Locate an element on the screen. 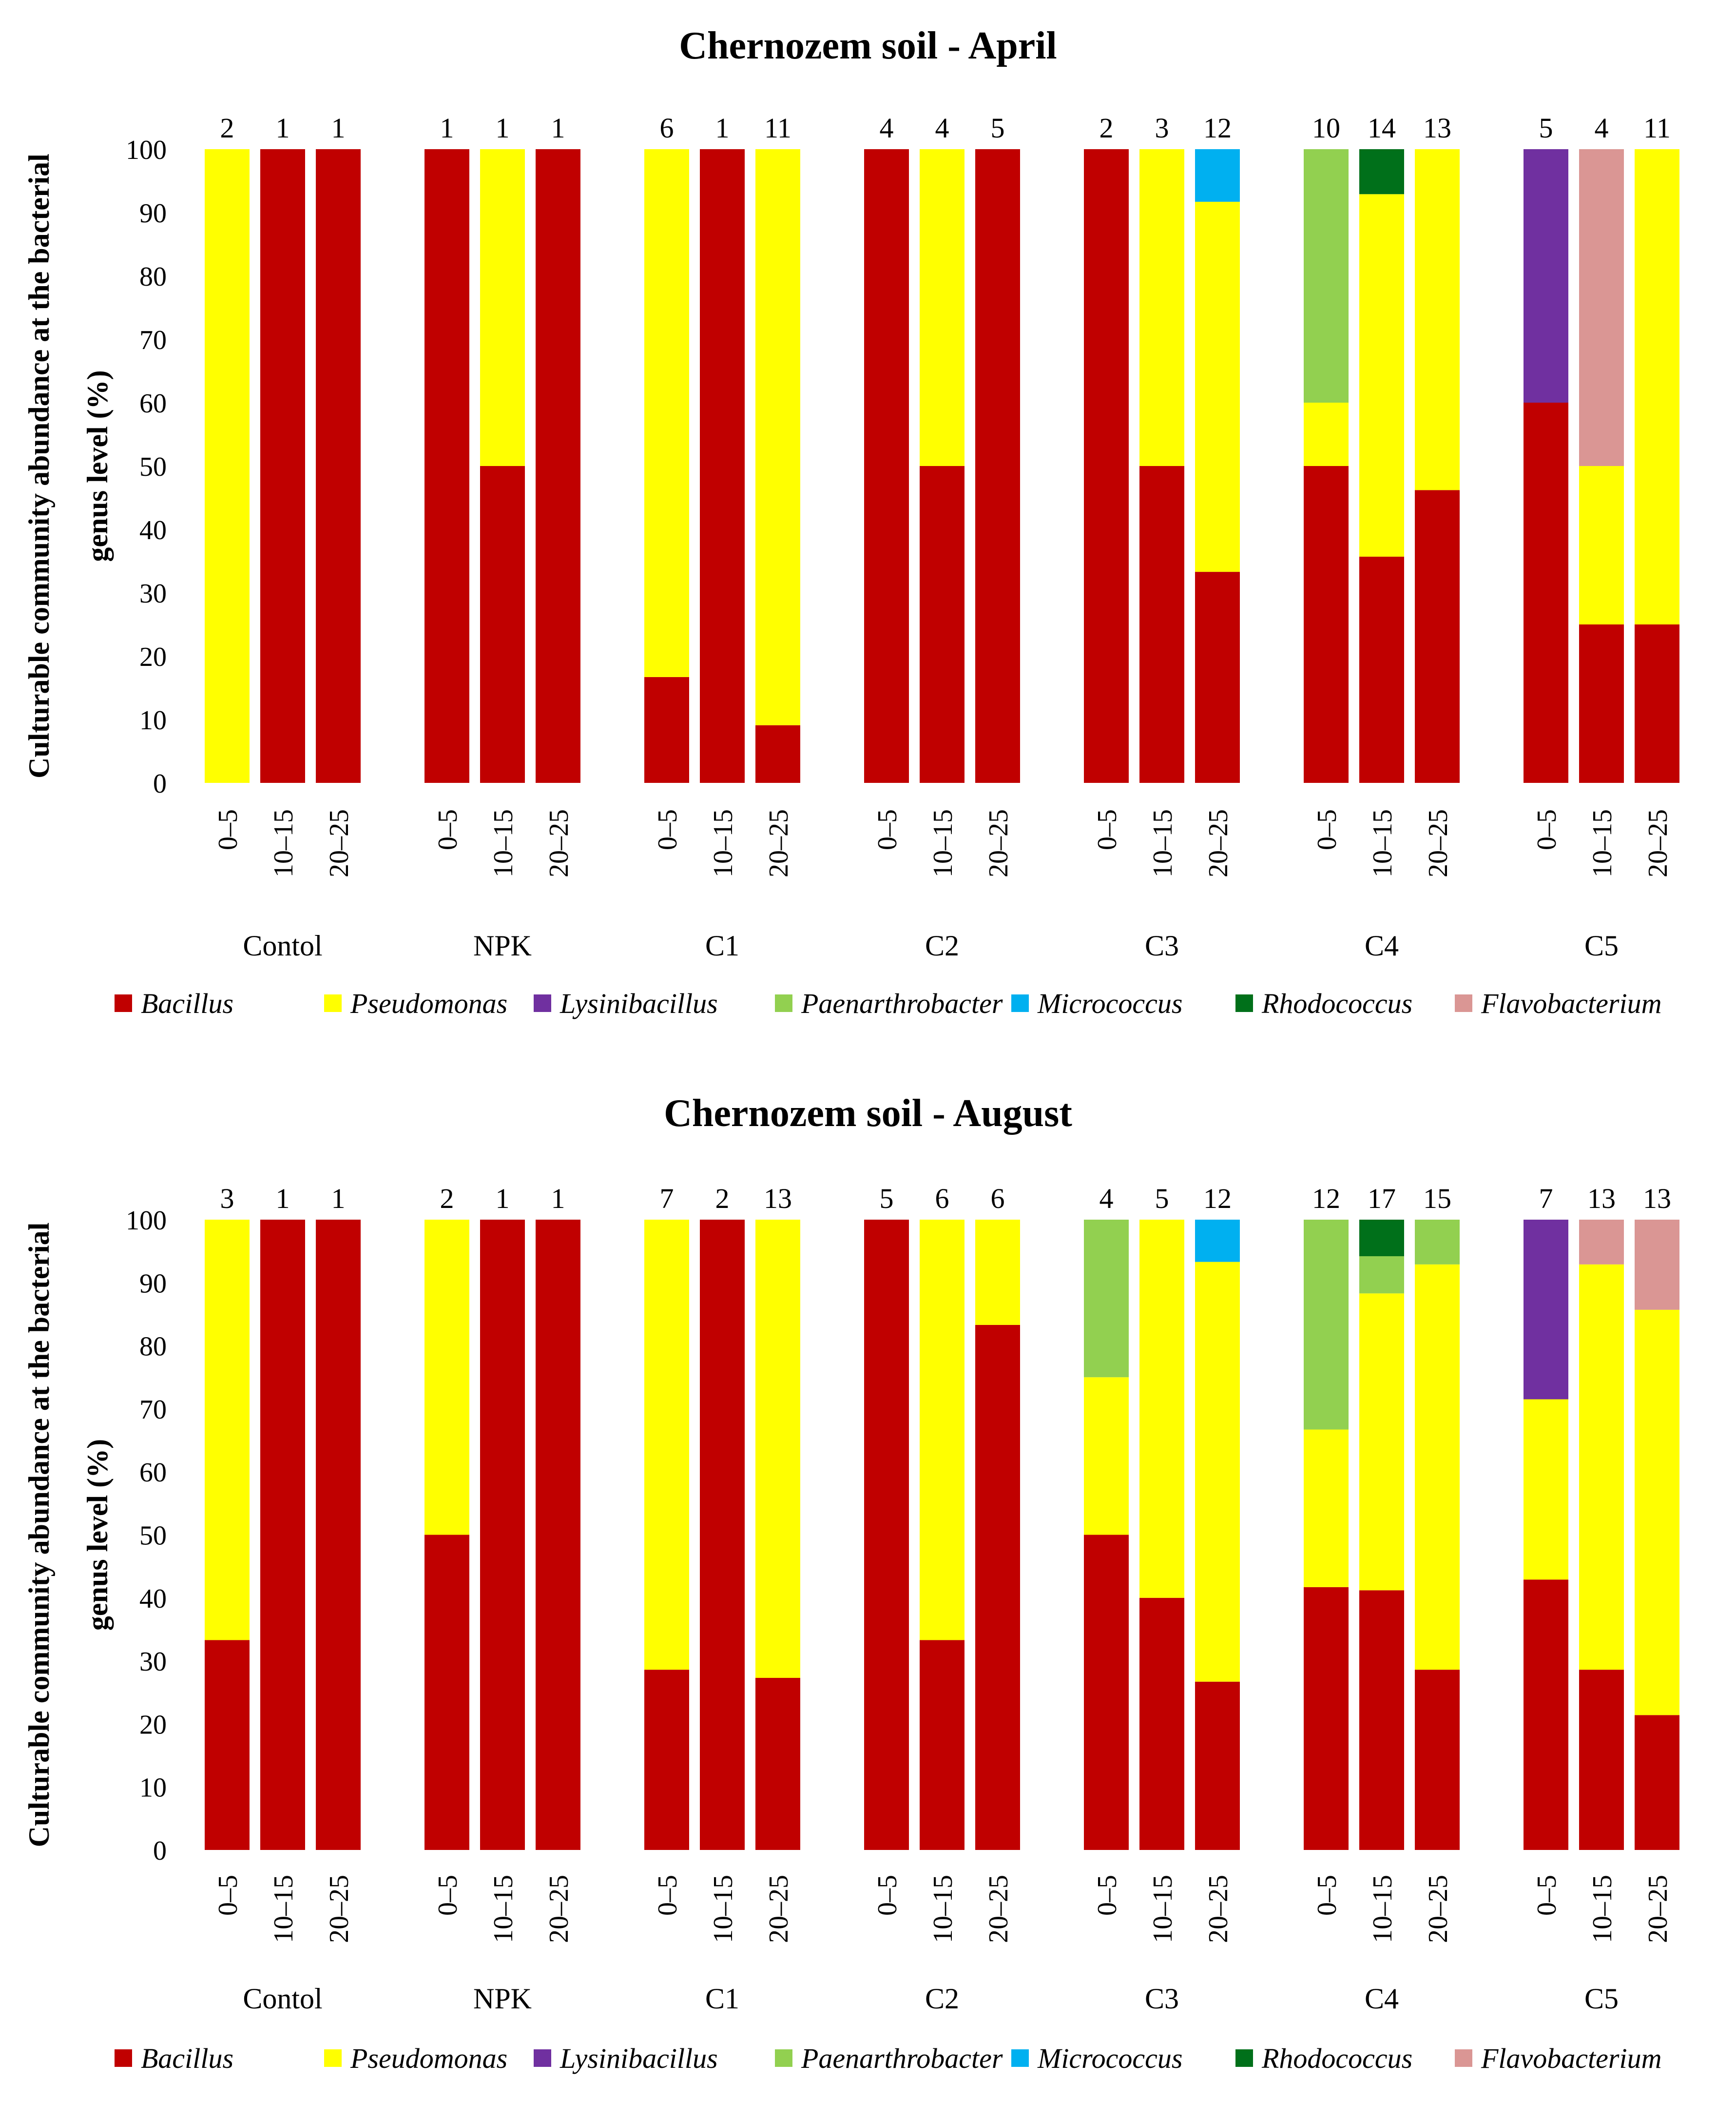  legend-swatch-micrococcus is located at coordinates (1020, 1003).